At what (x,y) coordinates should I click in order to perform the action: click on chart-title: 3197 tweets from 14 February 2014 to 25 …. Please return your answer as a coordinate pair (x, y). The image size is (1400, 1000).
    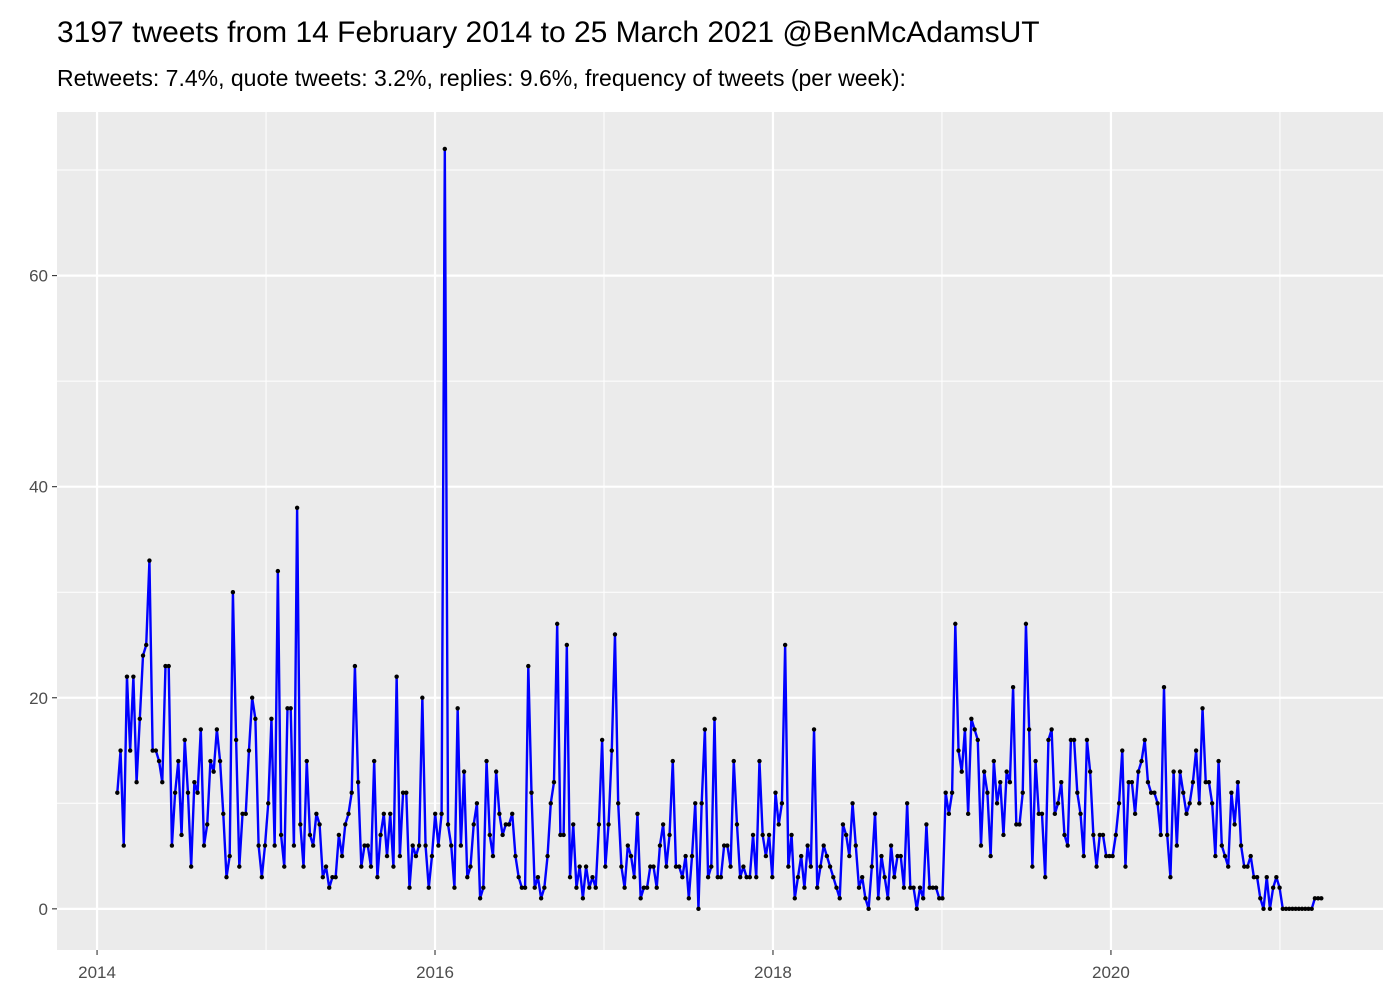
    Looking at the image, I should click on (548, 32).